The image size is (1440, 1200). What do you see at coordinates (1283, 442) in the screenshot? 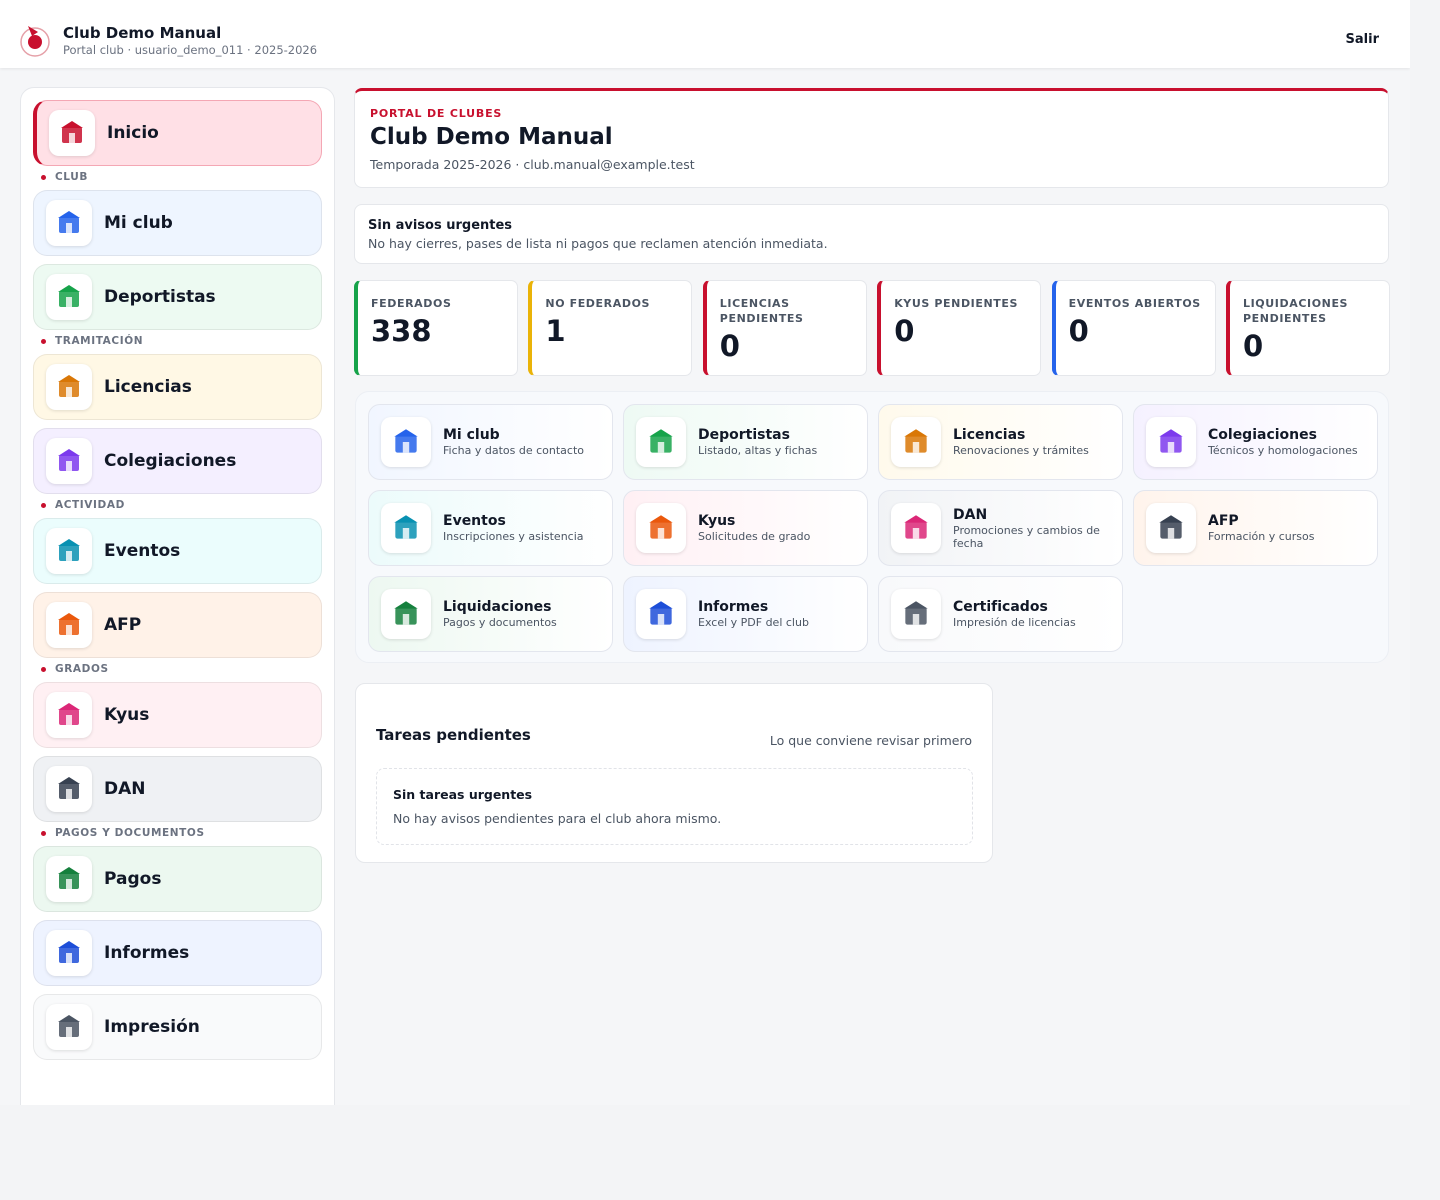
I see `tile-text: Colegiaciones Técnicos y homologaciones` at bounding box center [1283, 442].